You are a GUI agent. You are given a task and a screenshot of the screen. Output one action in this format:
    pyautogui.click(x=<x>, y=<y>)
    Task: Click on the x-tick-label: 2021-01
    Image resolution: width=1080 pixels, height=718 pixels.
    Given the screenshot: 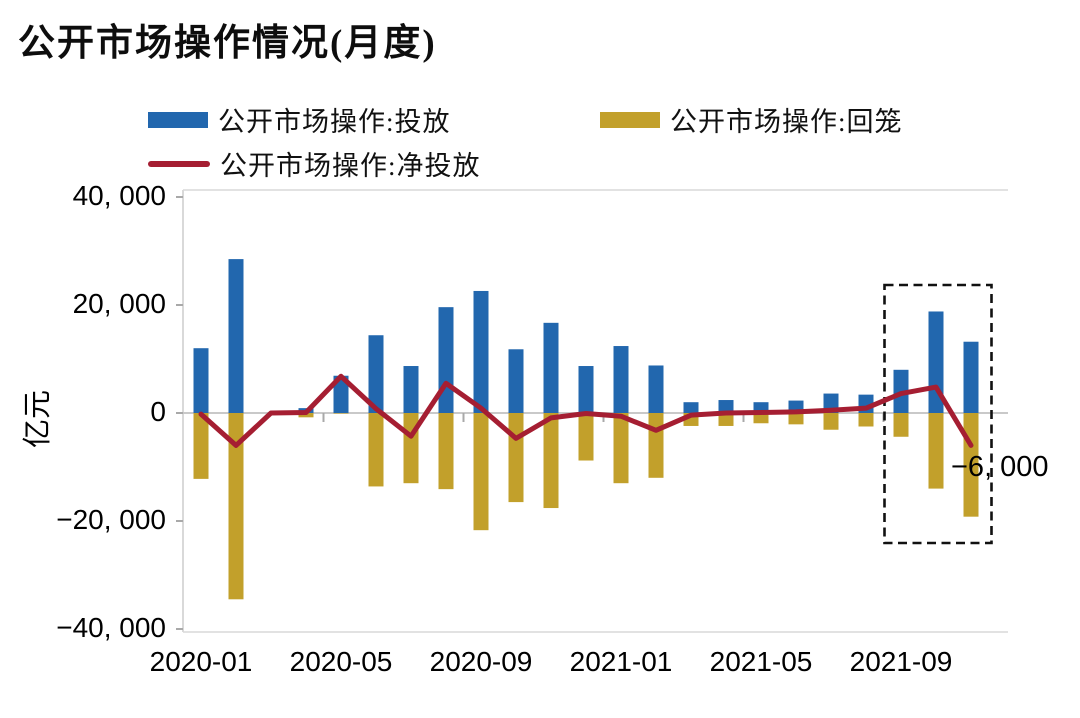 What is the action you would take?
    pyautogui.click(x=621, y=661)
    